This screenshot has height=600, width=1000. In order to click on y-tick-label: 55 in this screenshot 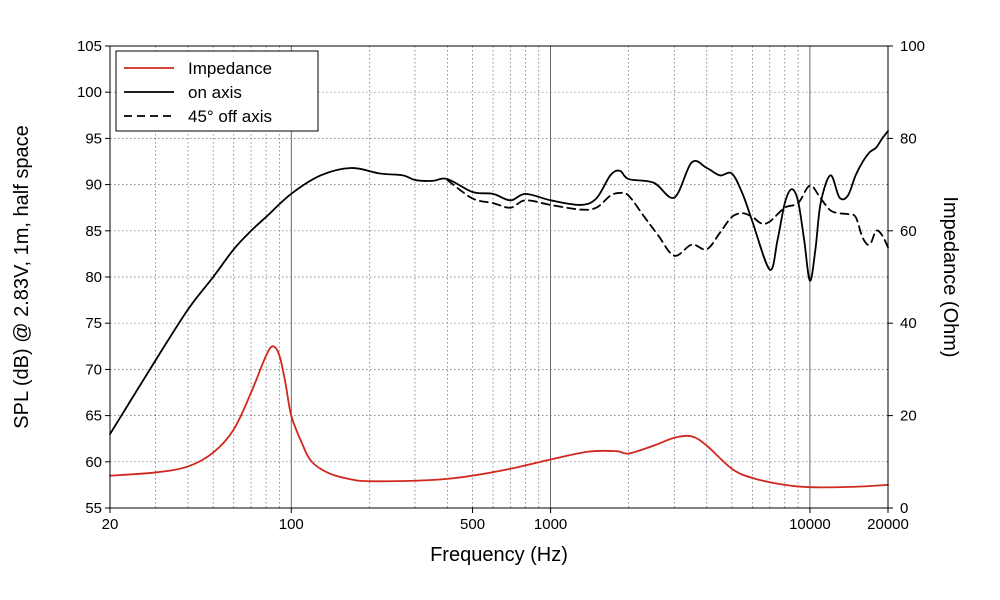, I will do `click(93, 508)`.